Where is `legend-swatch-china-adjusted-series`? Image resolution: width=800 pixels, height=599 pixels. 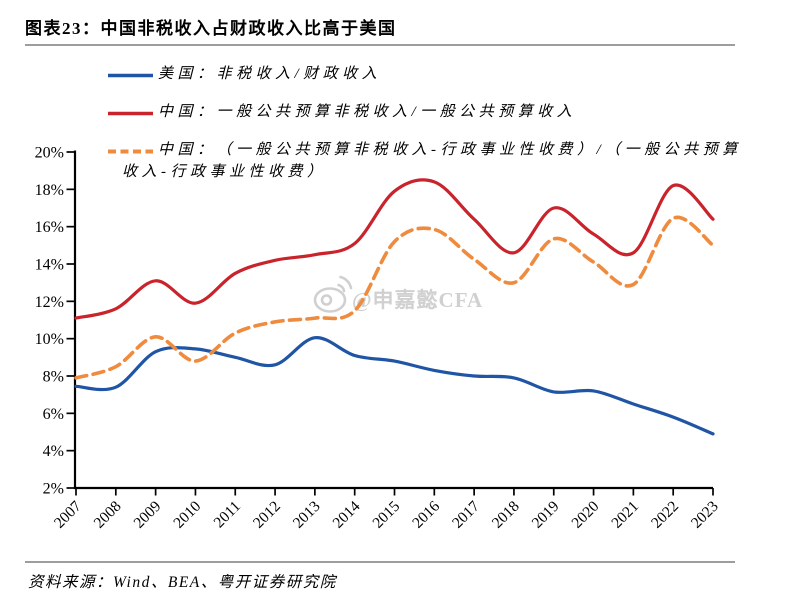 legend-swatch-china-adjusted-series is located at coordinates (130, 151).